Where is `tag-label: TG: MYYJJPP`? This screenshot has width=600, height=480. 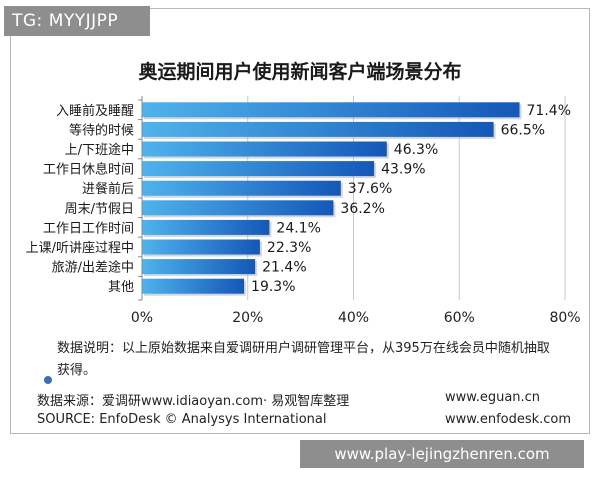 tag-label: TG: MYYJJPP is located at coordinates (77, 21).